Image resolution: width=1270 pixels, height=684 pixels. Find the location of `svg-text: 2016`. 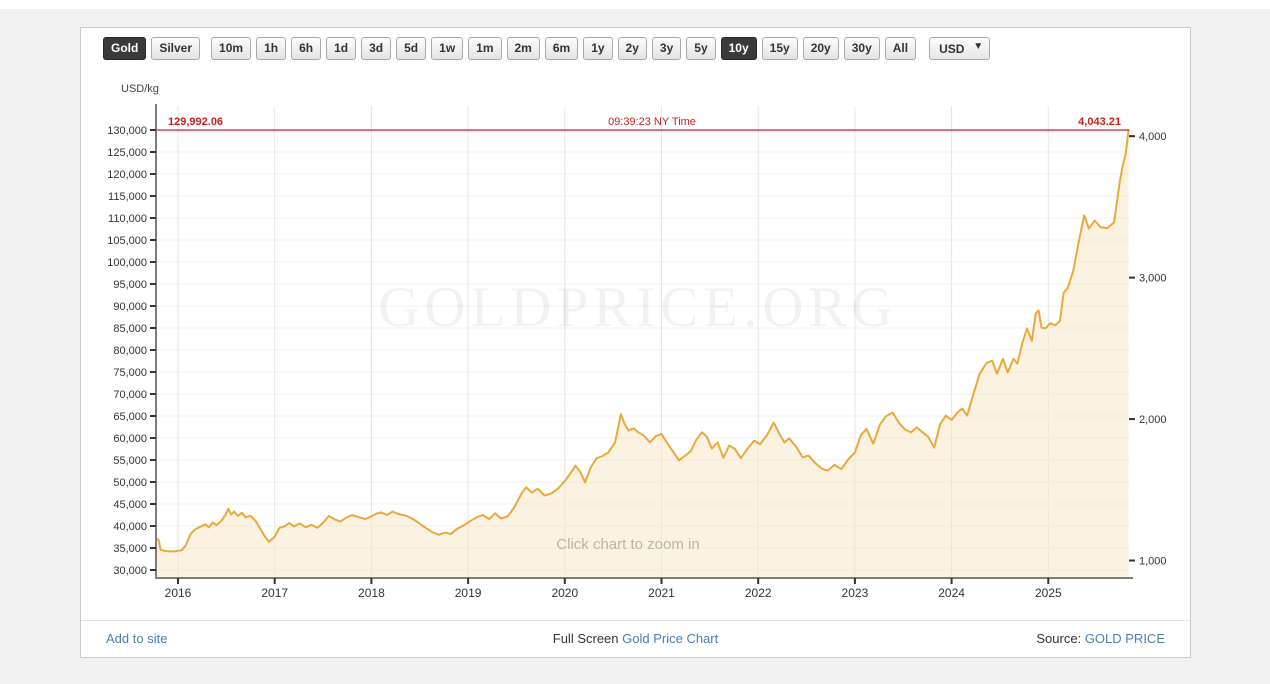

svg-text: 2016 is located at coordinates (178, 593).